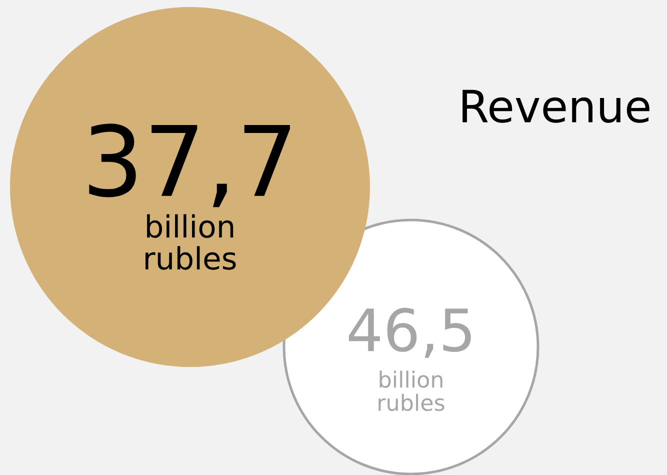 The height and width of the screenshot is (475, 667). What do you see at coordinates (409, 333) in the screenshot?
I see `data-label: 46,5` at bounding box center [409, 333].